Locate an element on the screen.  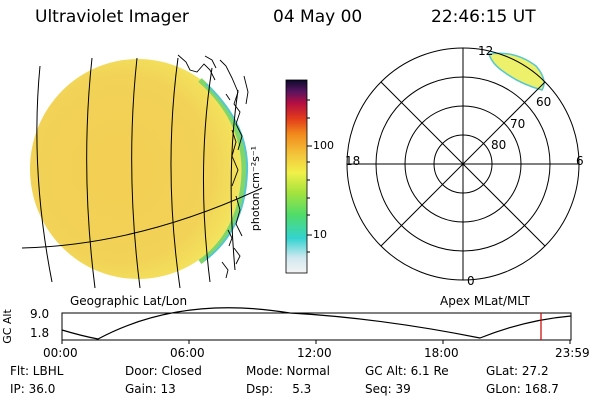
geographic-caption: Geographic Lat/Lon is located at coordinates (129, 301).